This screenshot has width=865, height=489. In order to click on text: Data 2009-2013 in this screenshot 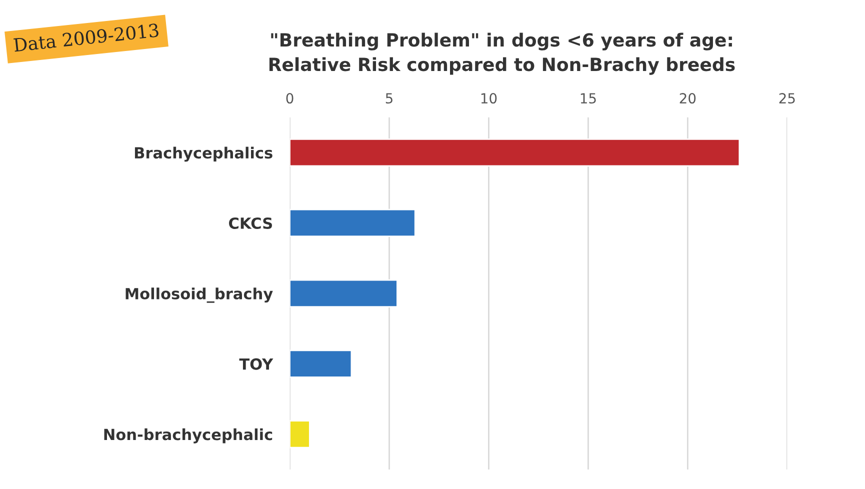, I will do `click(86, 37)`.